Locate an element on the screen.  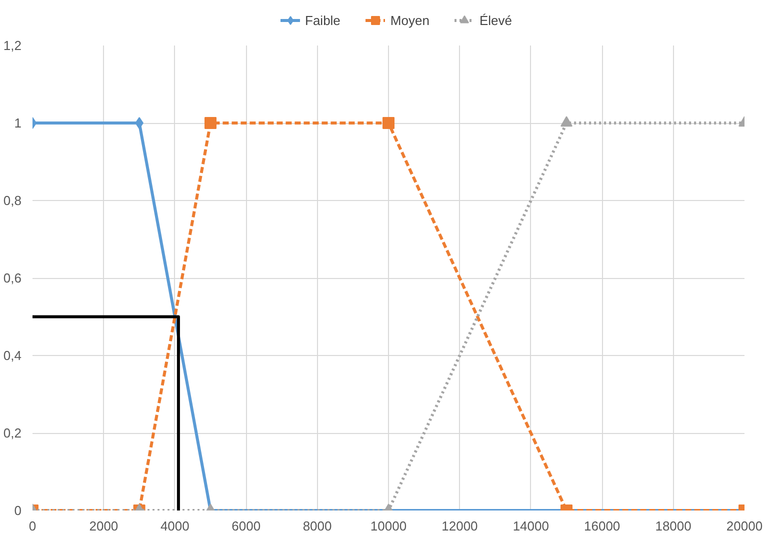
x-tick-label: 10000 is located at coordinates (388, 526).